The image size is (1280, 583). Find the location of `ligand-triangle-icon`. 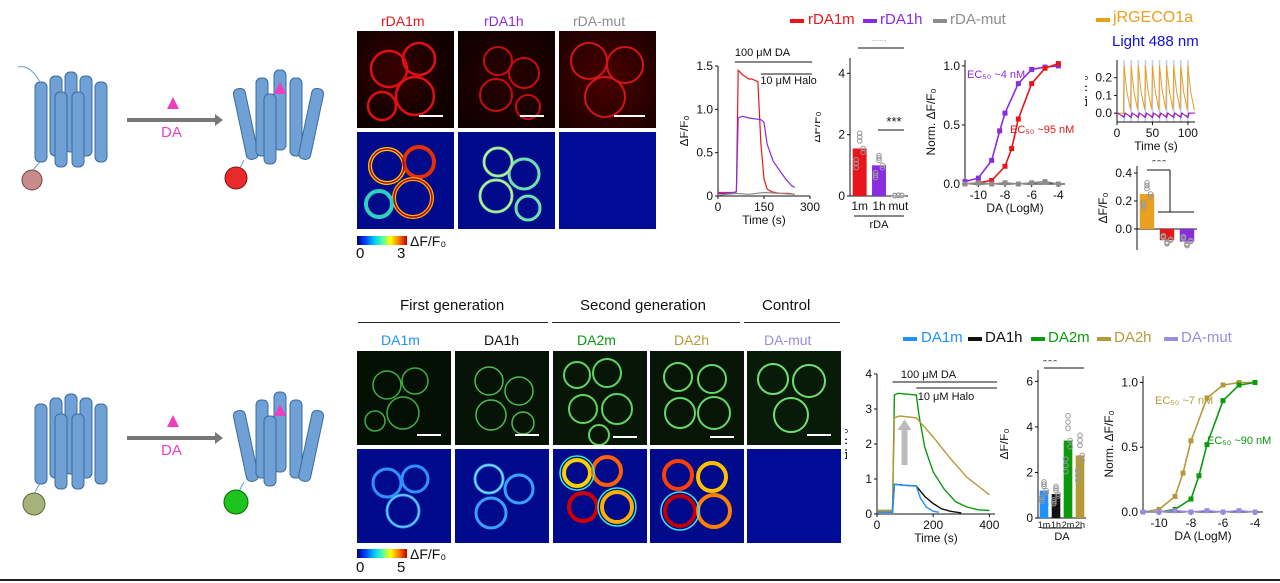

ligand-triangle-icon is located at coordinates (173, 103).